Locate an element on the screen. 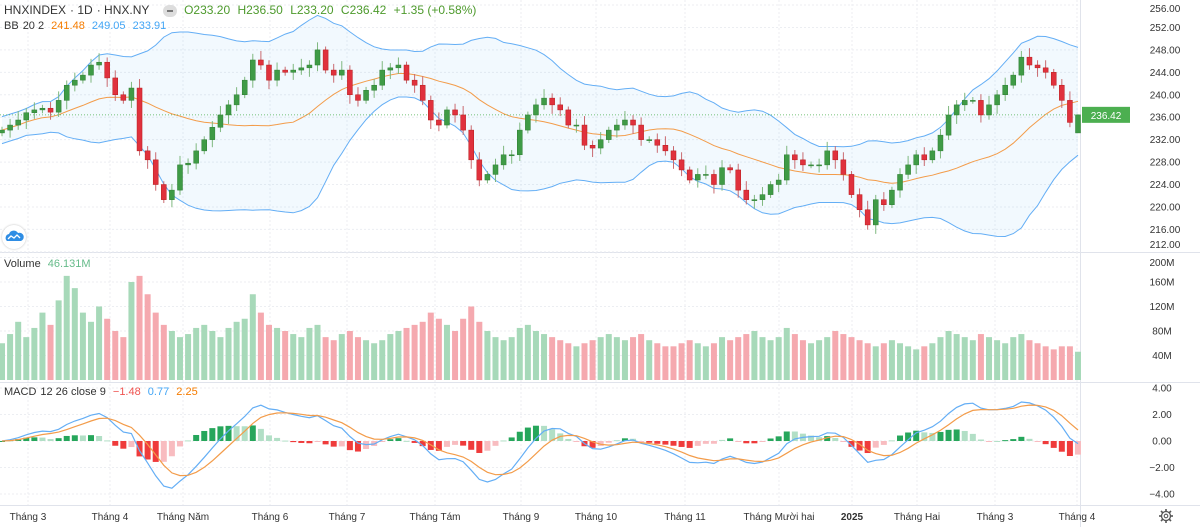 The width and height of the screenshot is (1200, 527). time-tick-label: 2025 is located at coordinates (852, 517).